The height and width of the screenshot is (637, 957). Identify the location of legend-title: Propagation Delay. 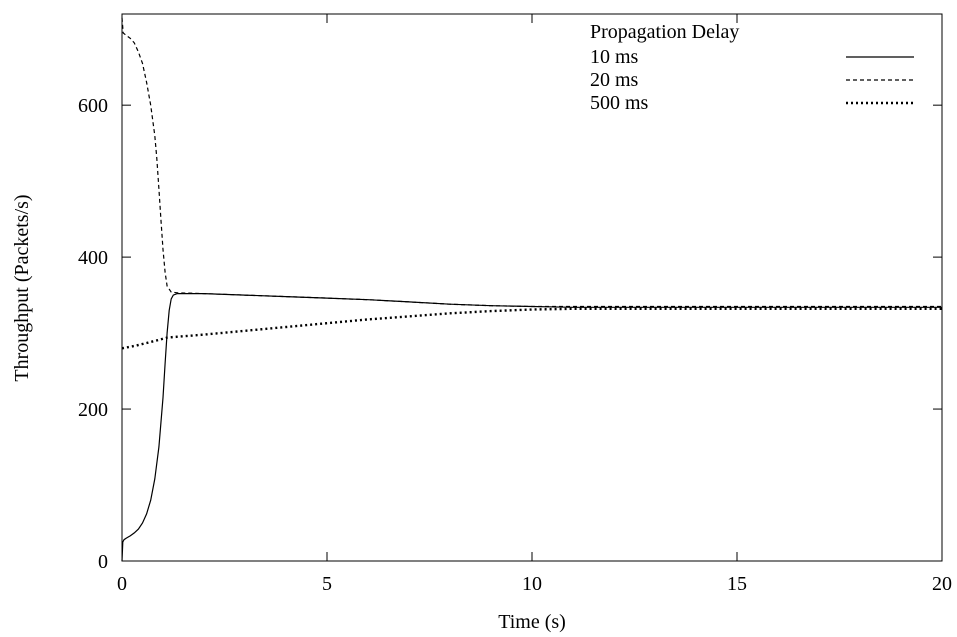
(664, 32).